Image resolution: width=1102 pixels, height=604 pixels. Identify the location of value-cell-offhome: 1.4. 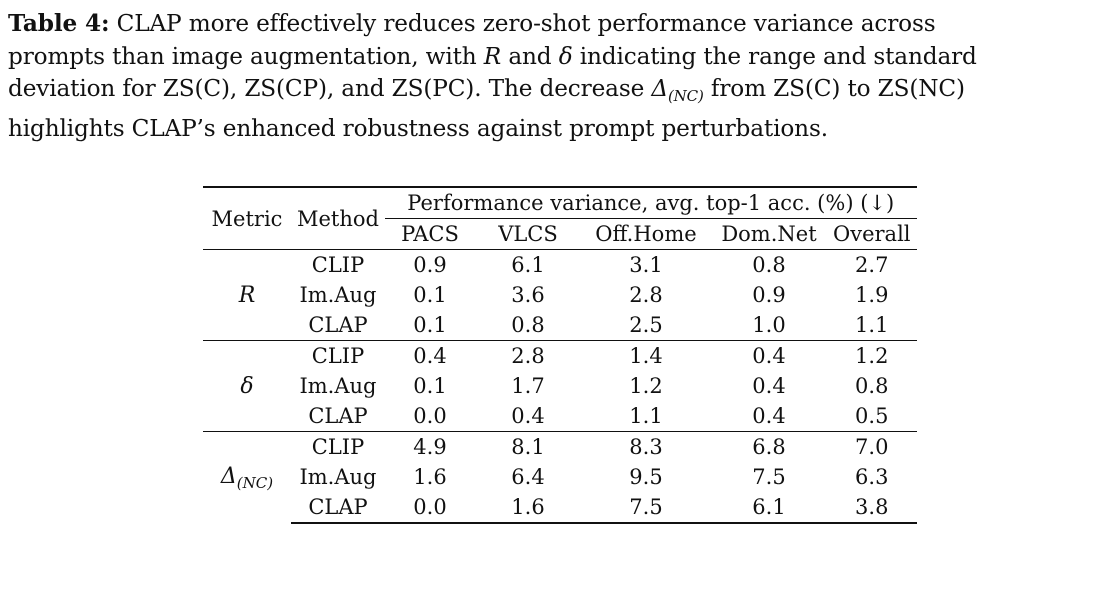
(645, 355).